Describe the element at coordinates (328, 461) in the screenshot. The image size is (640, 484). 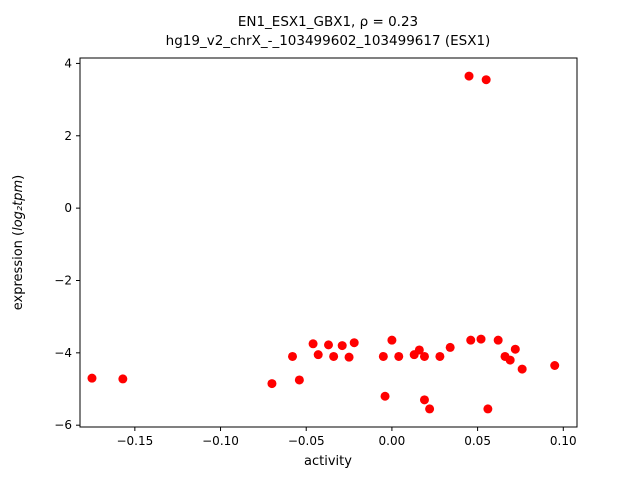
I see `x-axis-label: activity` at that location.